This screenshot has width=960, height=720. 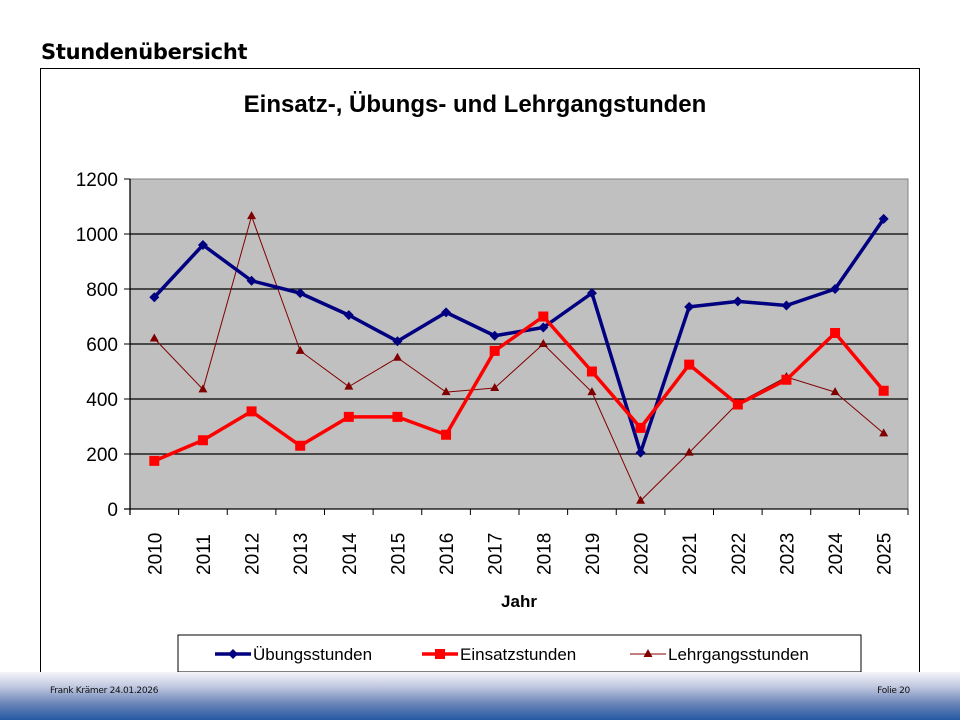 What do you see at coordinates (398, 554) in the screenshot?
I see `x-tick-label: 2015` at bounding box center [398, 554].